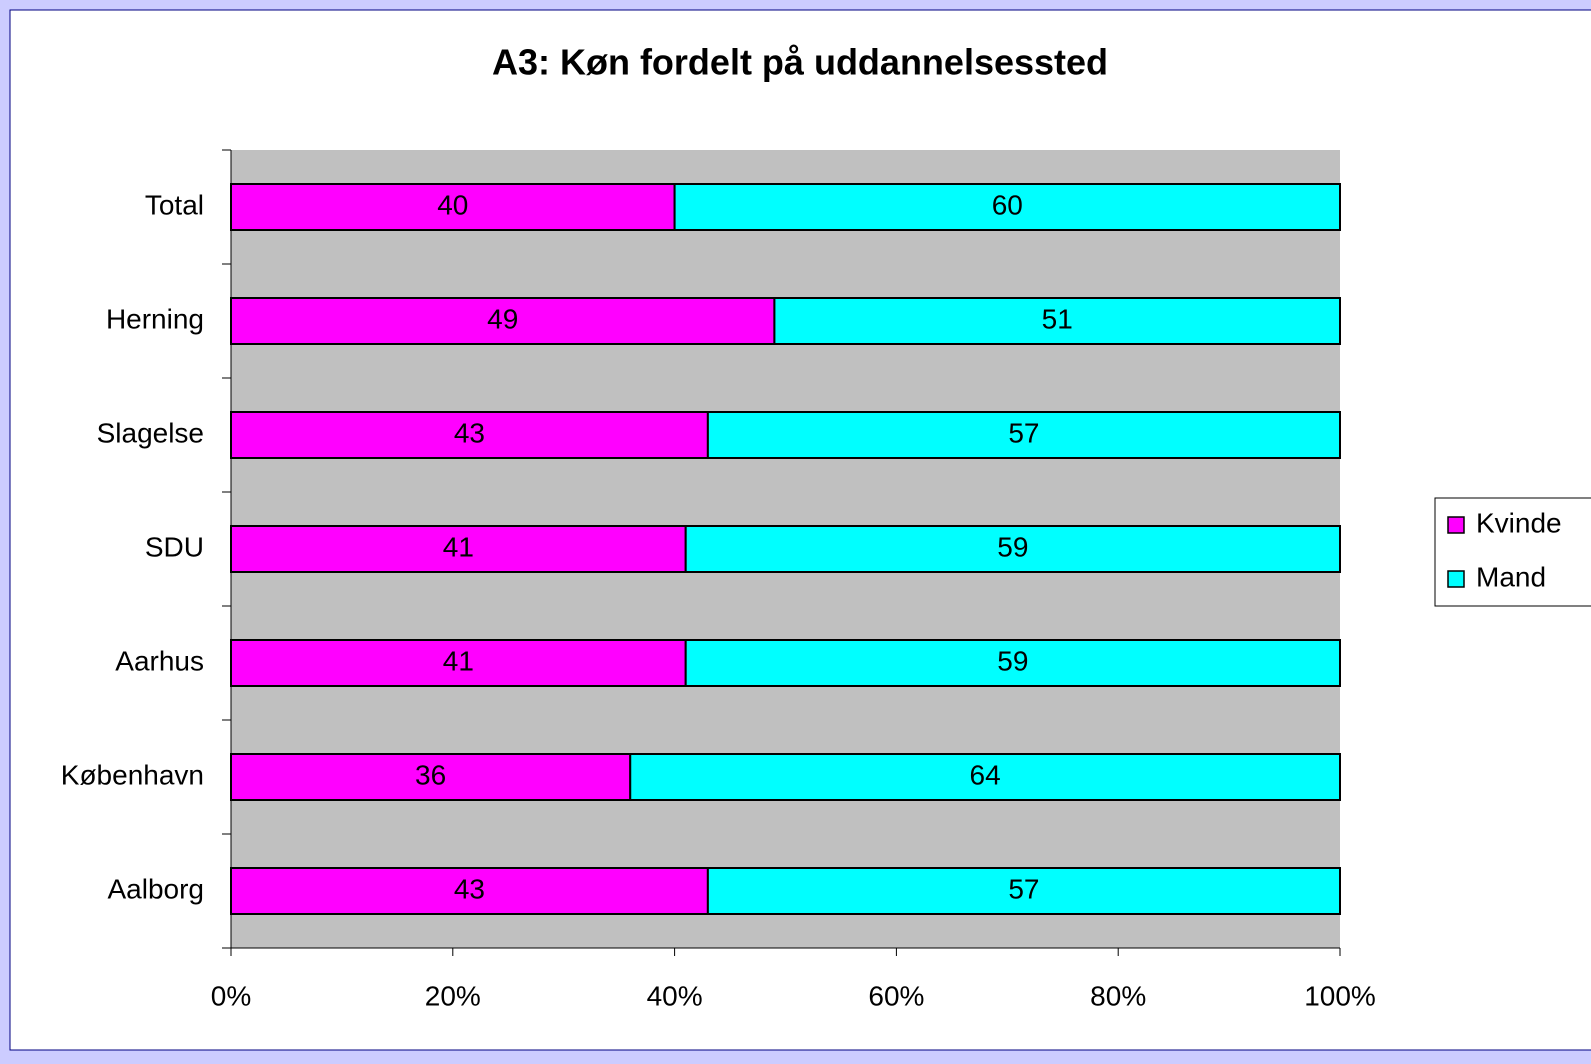 This screenshot has height=1064, width=1591. Describe the element at coordinates (150, 432) in the screenshot. I see `y-tick-label: Slagelse` at that location.